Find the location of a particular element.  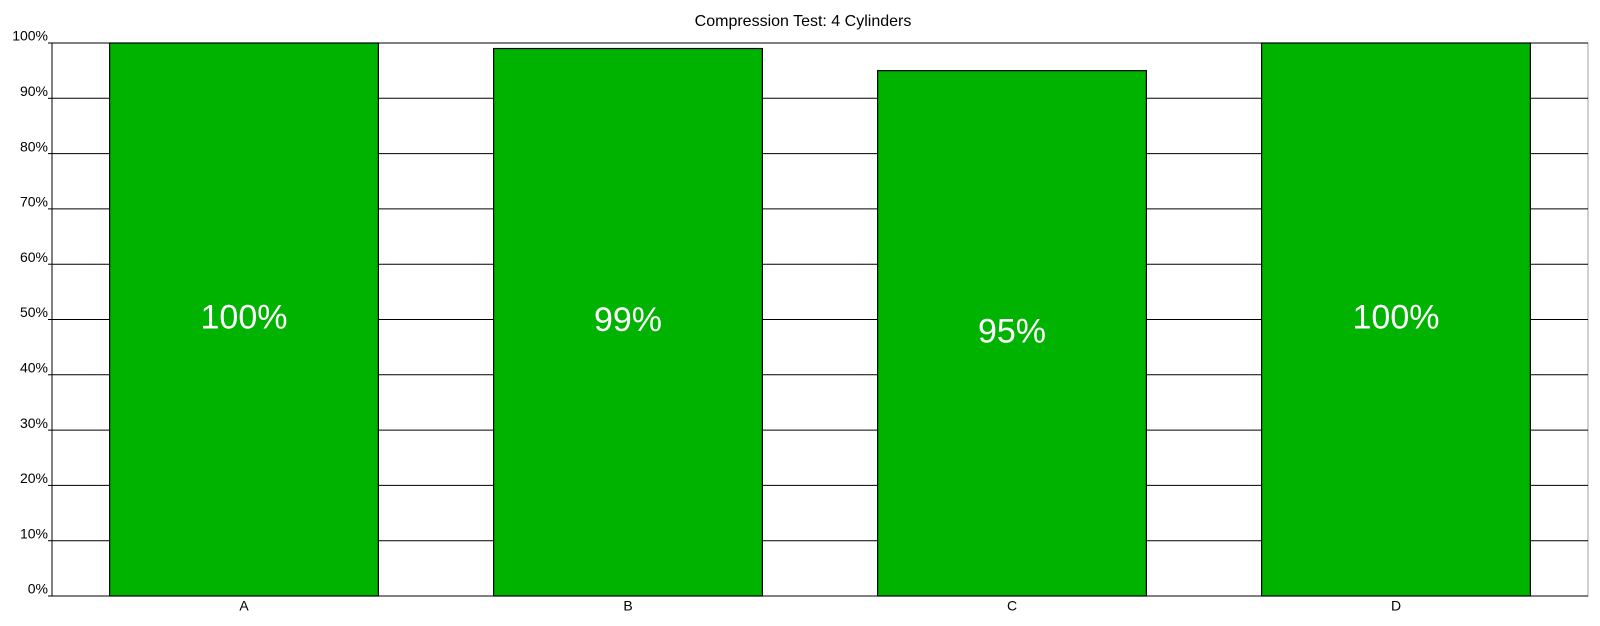

x-tick-label: D is located at coordinates (1396, 606).